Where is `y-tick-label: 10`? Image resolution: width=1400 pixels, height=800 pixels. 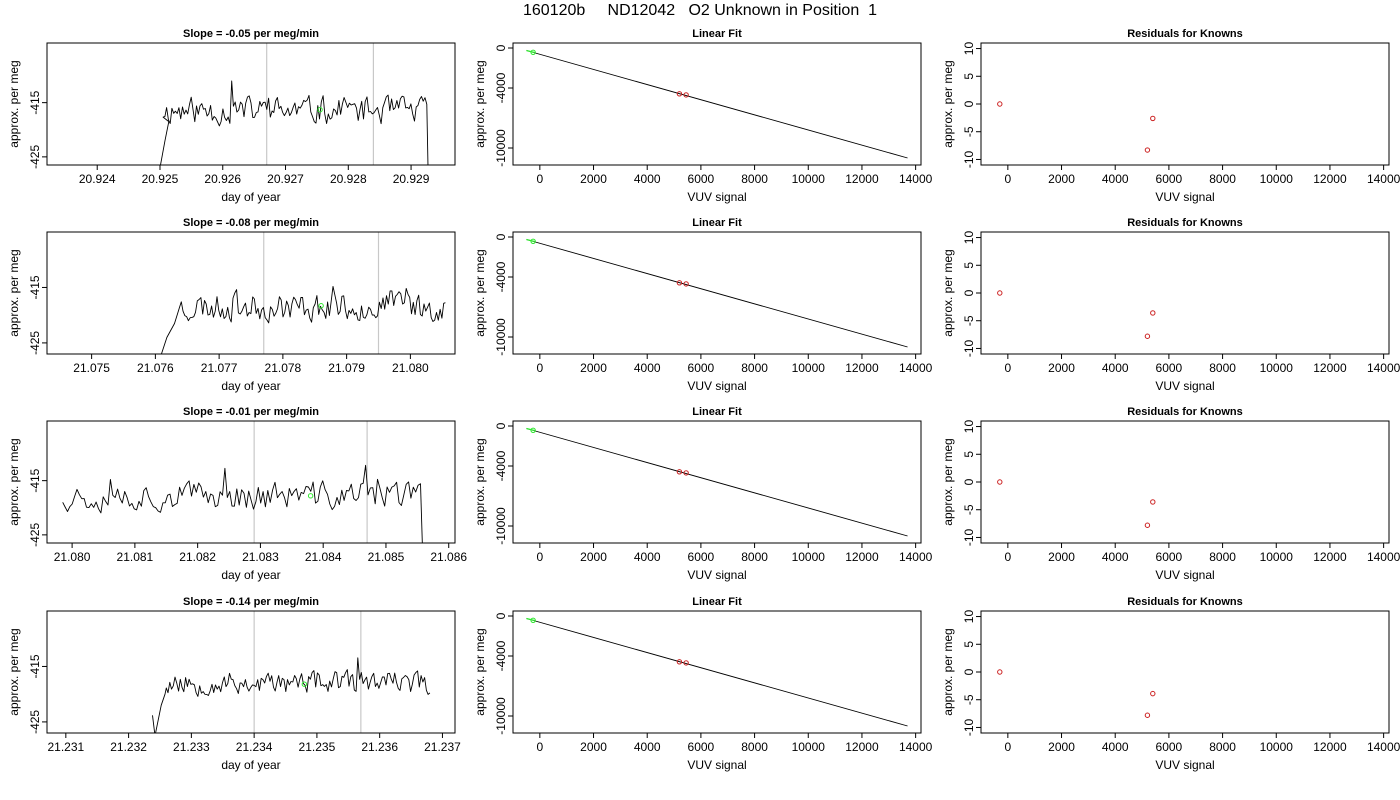 y-tick-label: 10 is located at coordinates (969, 49).